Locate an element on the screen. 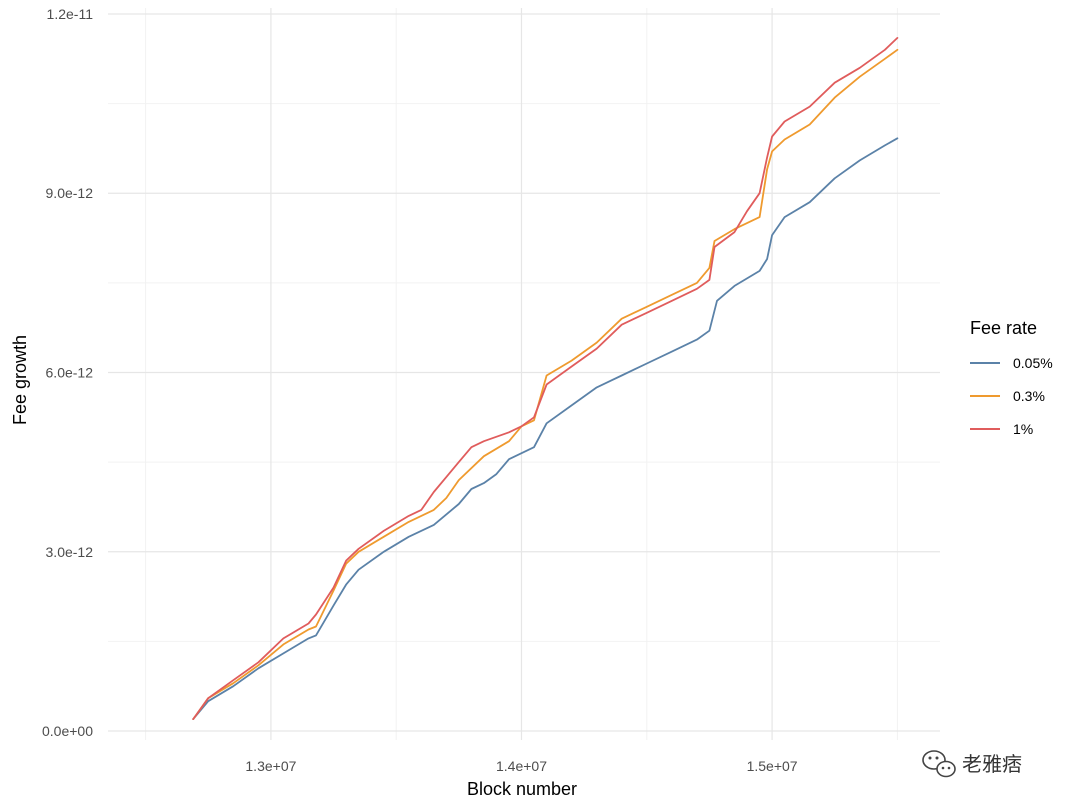  x-axis-title: Block number is located at coordinates (522, 789).